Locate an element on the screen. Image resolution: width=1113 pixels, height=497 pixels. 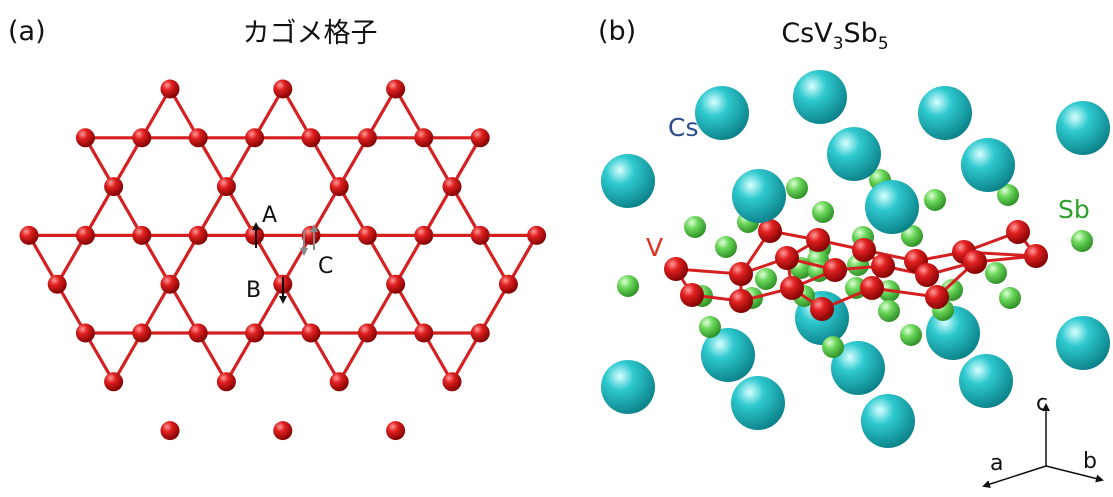
axis-label-b: b is located at coordinates (1090, 461).